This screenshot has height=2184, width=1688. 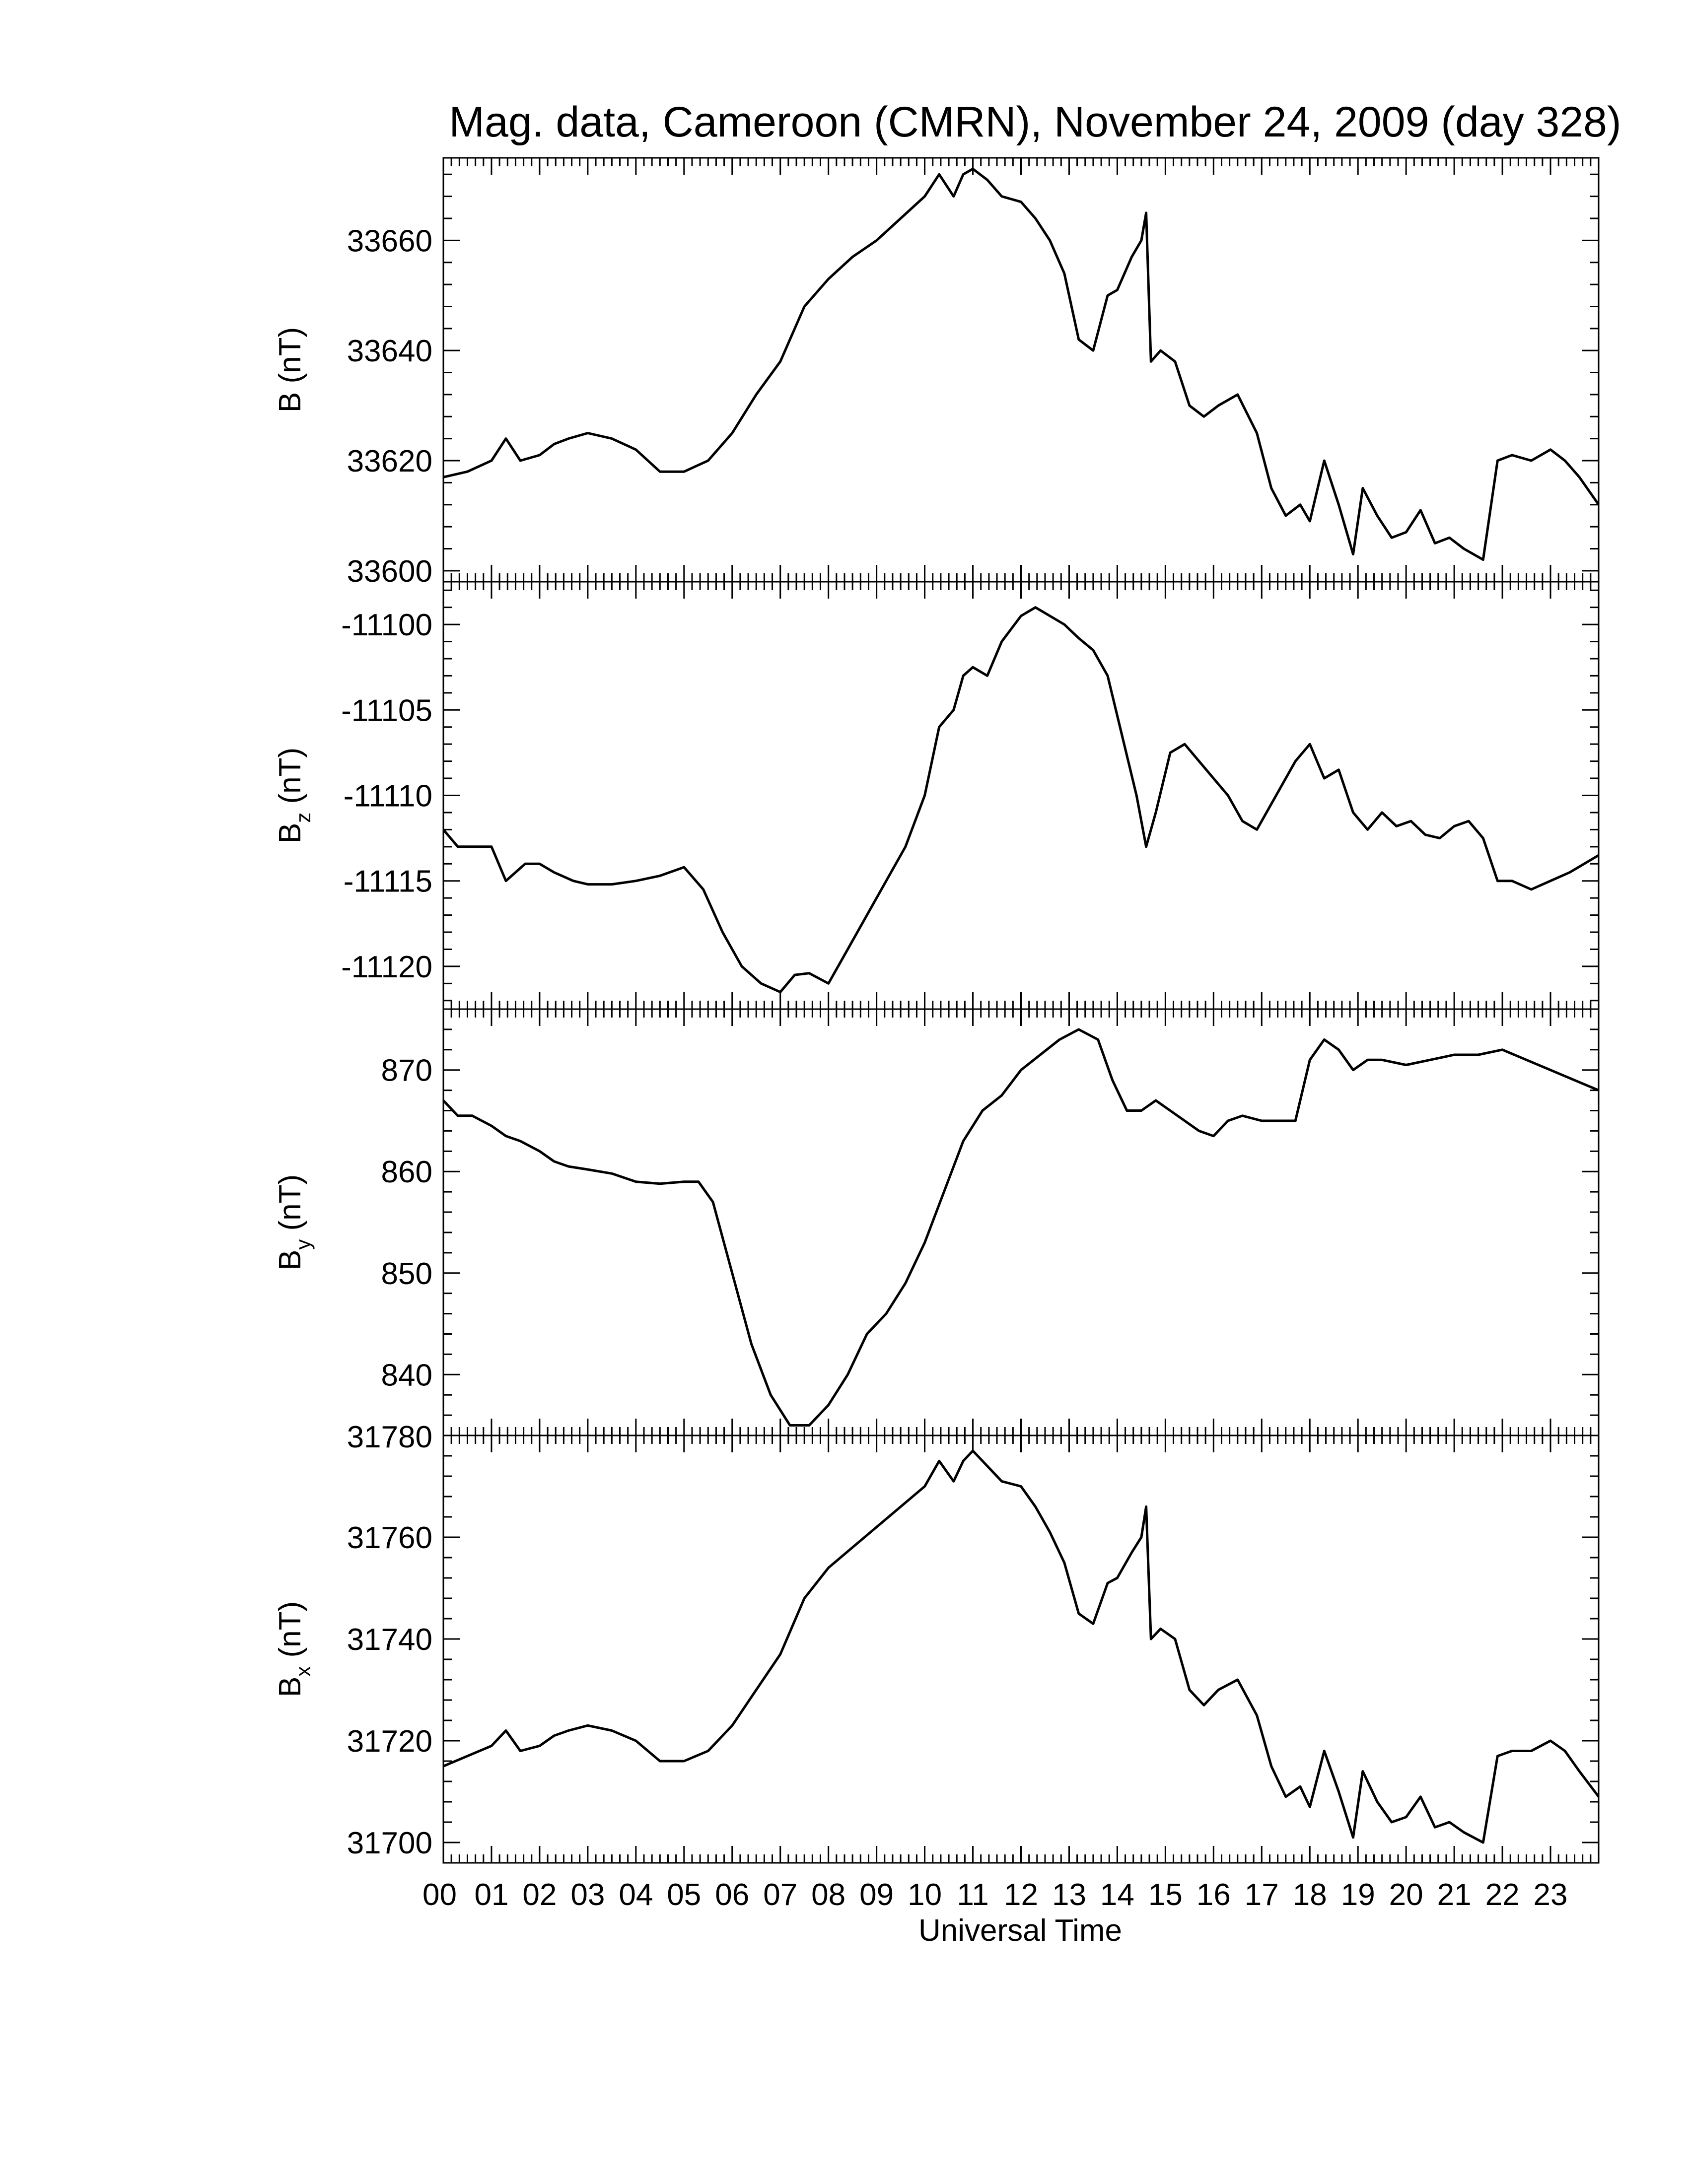 I want to click on y-tick-label: 870, so click(x=406, y=1071).